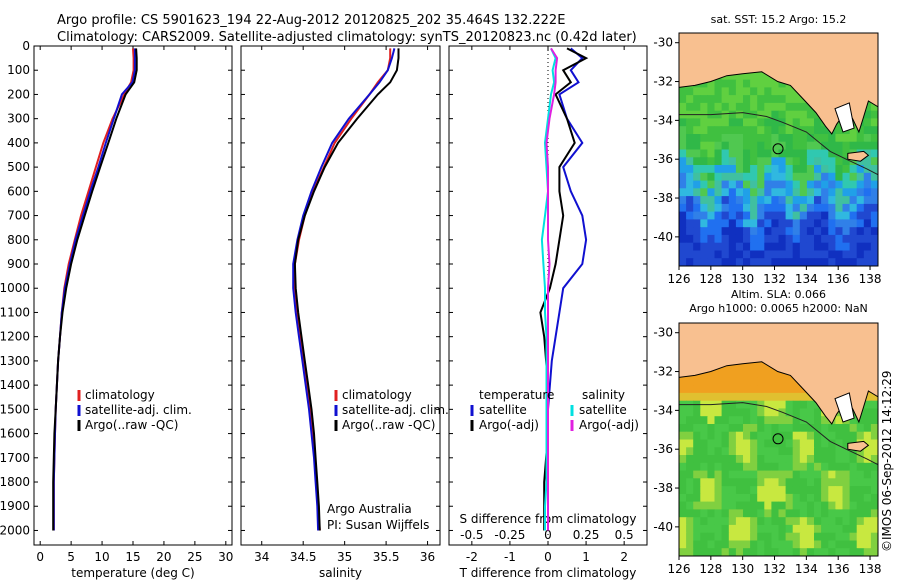 The height and width of the screenshot is (580, 900). Describe the element at coordinates (870, 279) in the screenshot. I see `lon-tick-label: 138` at that location.